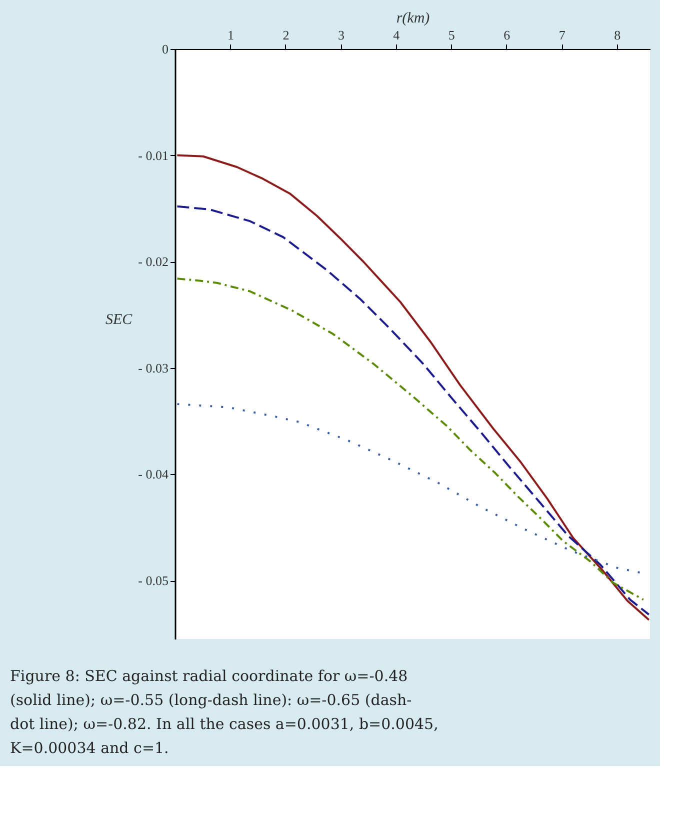 Image resolution: width=699 pixels, height=814 pixels. What do you see at coordinates (120, 320) in the screenshot?
I see `y-axis-title: SEC` at bounding box center [120, 320].